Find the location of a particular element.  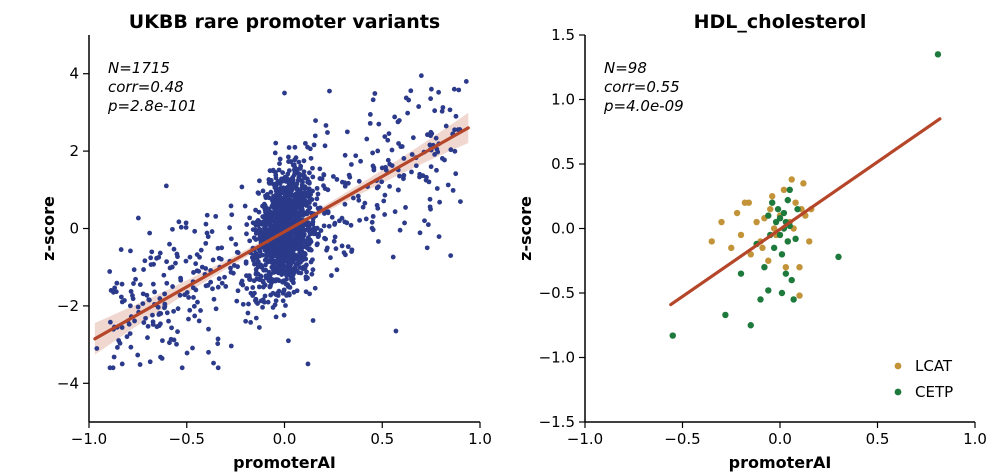

x-axis-label: promoterAI is located at coordinates (780, 462).